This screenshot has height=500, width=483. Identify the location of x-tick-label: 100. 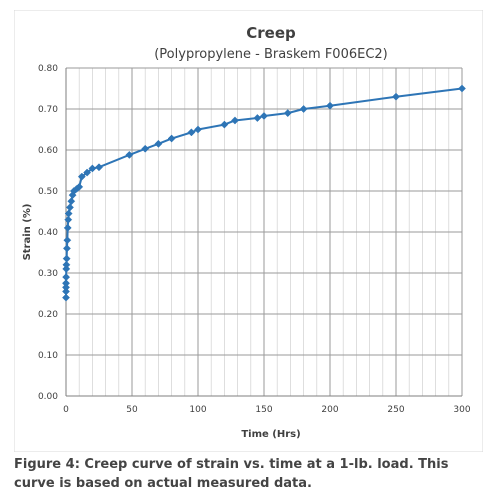
(197, 410).